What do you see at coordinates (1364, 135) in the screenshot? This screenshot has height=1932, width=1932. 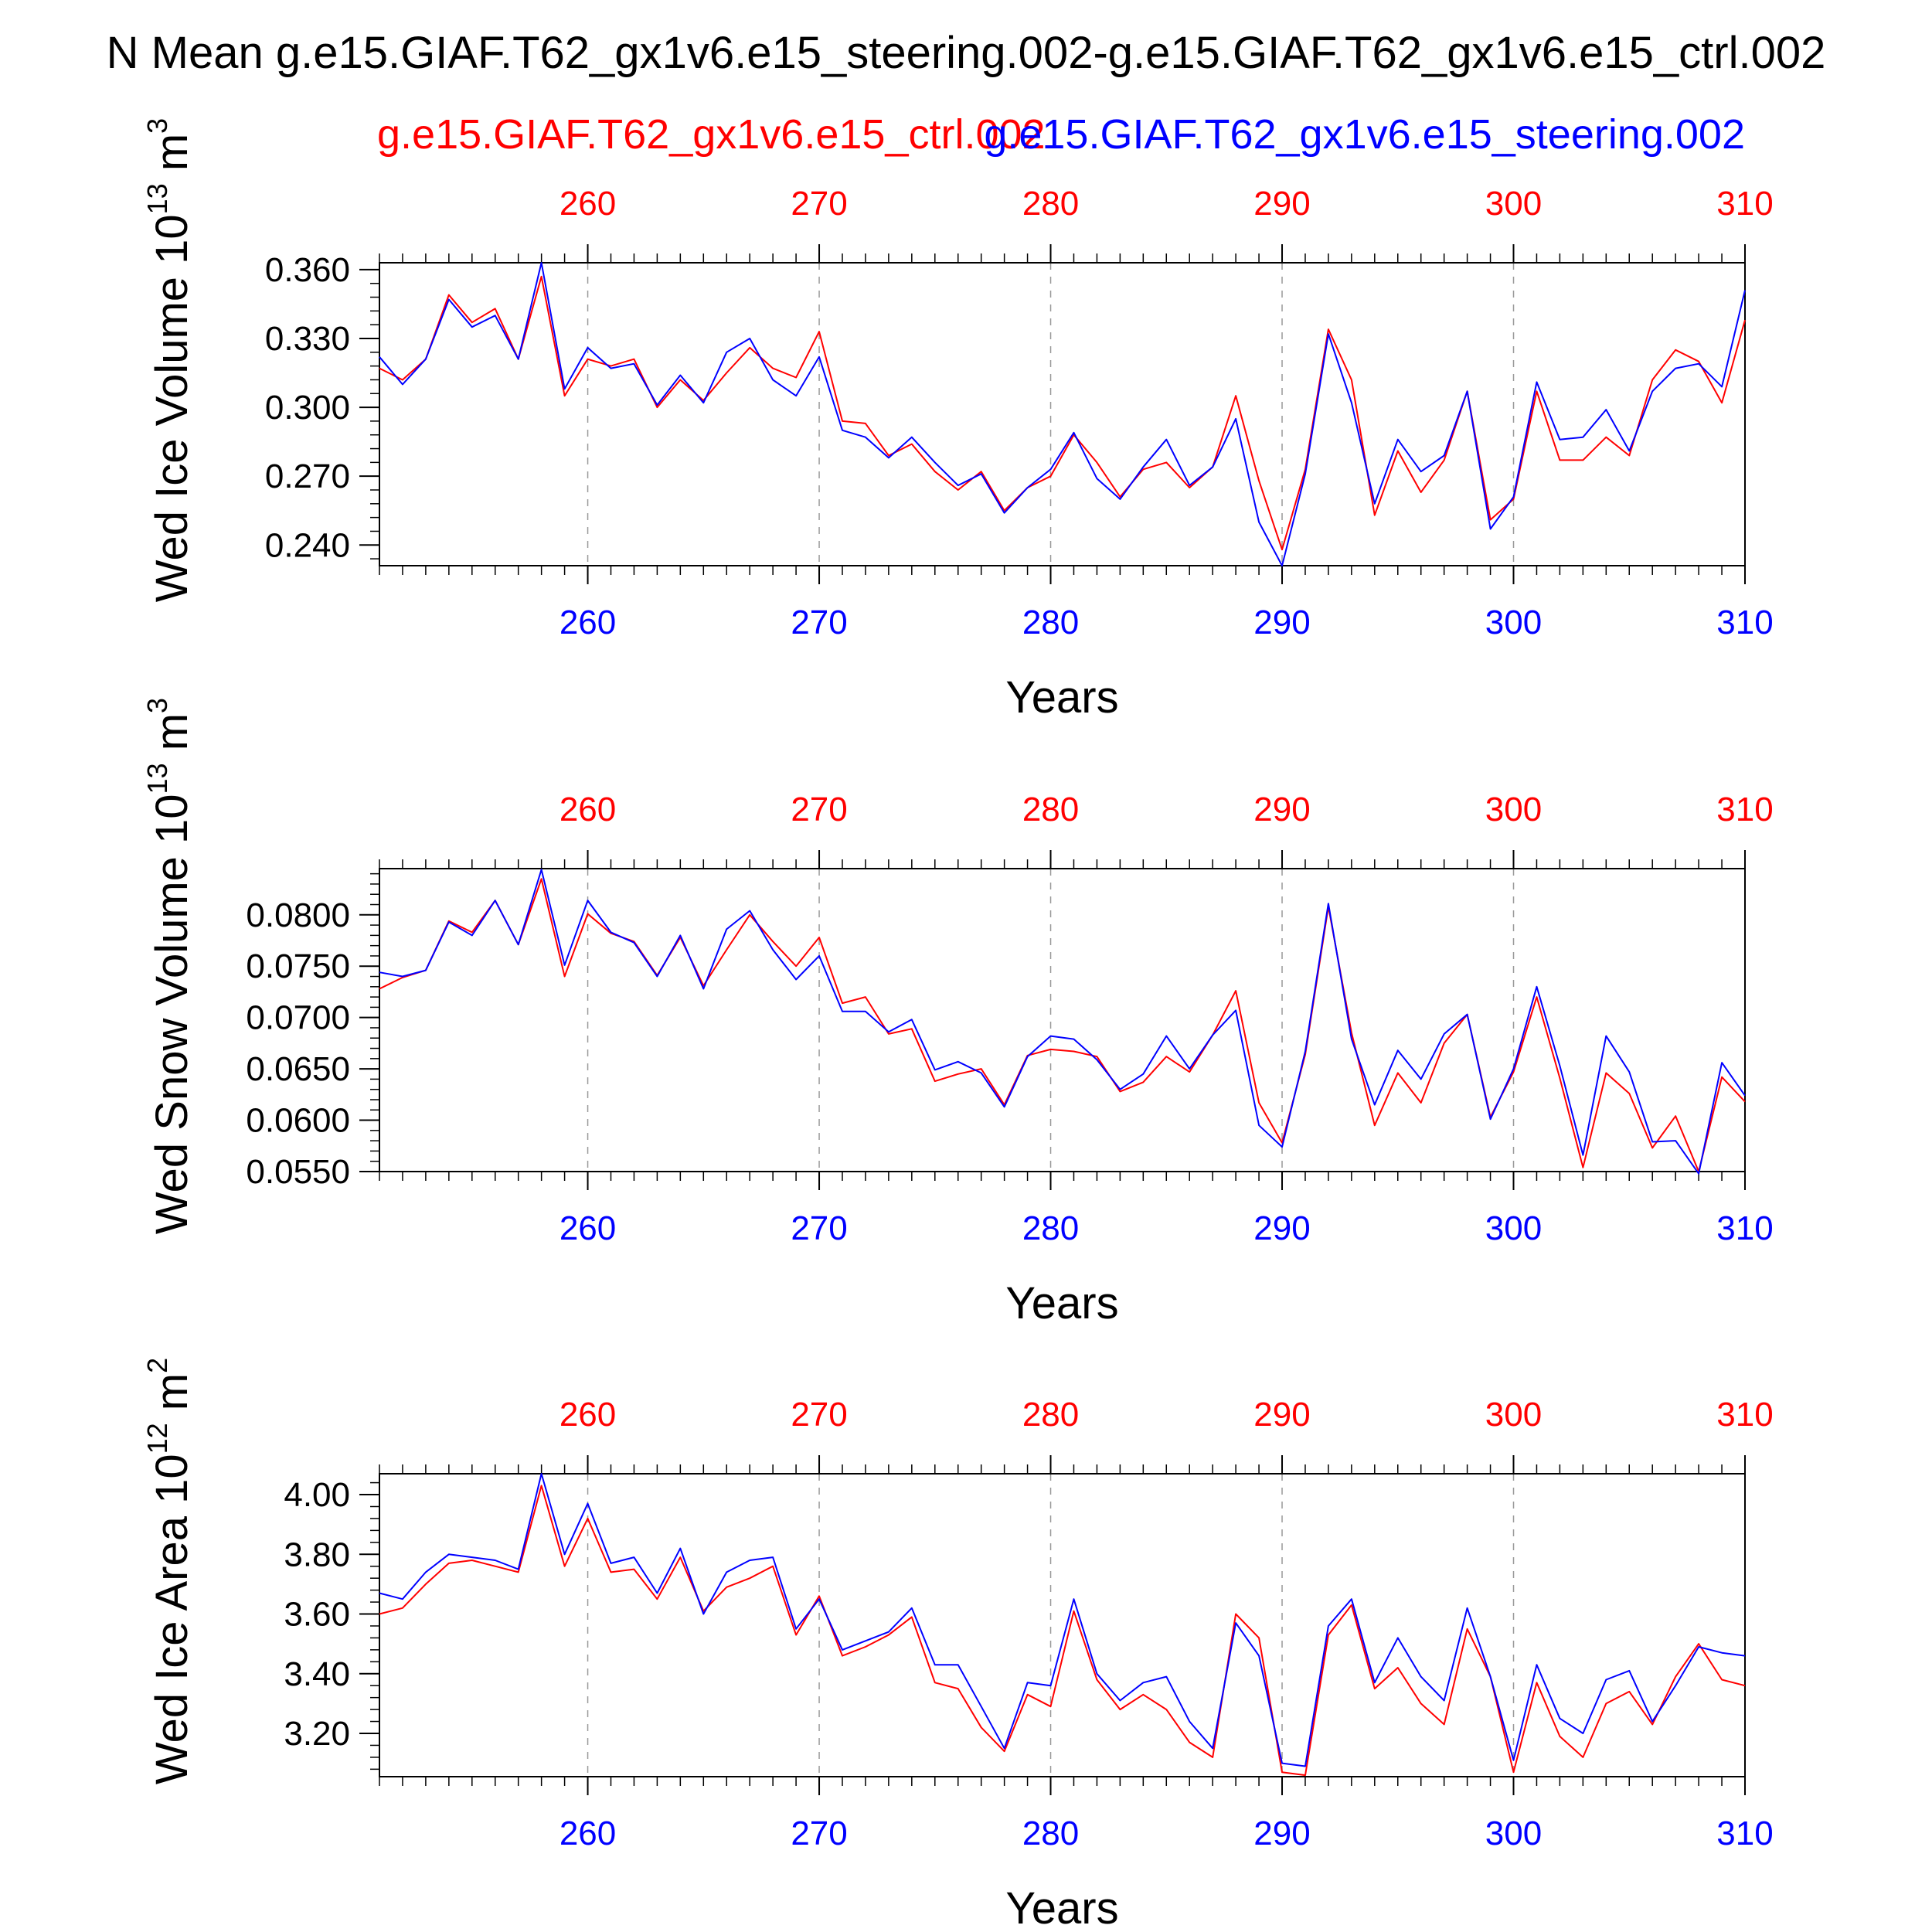 I see `steering-series-label: g.e15.GIAF.T62_gx1v6.e15_steering.002` at bounding box center [1364, 135].